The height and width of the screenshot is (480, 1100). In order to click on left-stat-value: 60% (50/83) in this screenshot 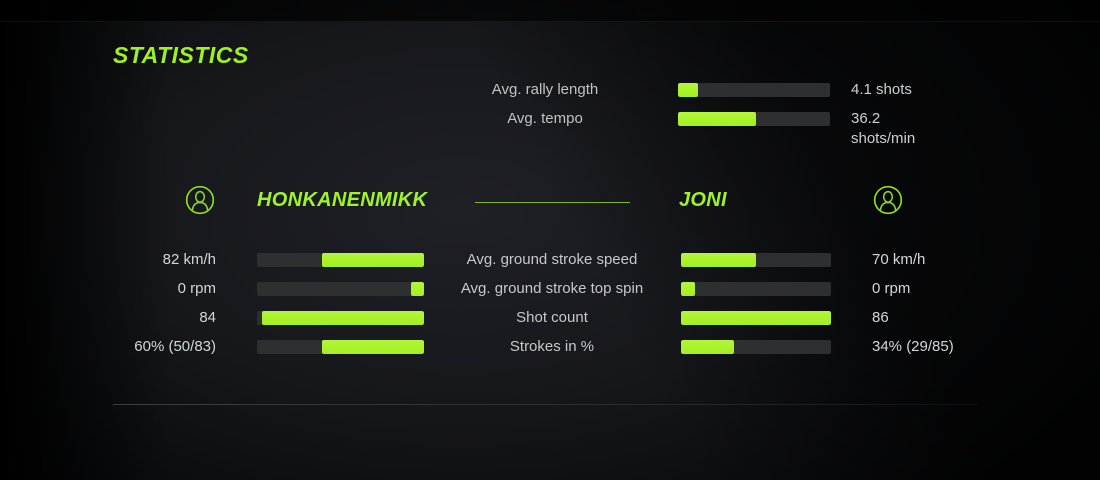, I will do `click(175, 346)`.